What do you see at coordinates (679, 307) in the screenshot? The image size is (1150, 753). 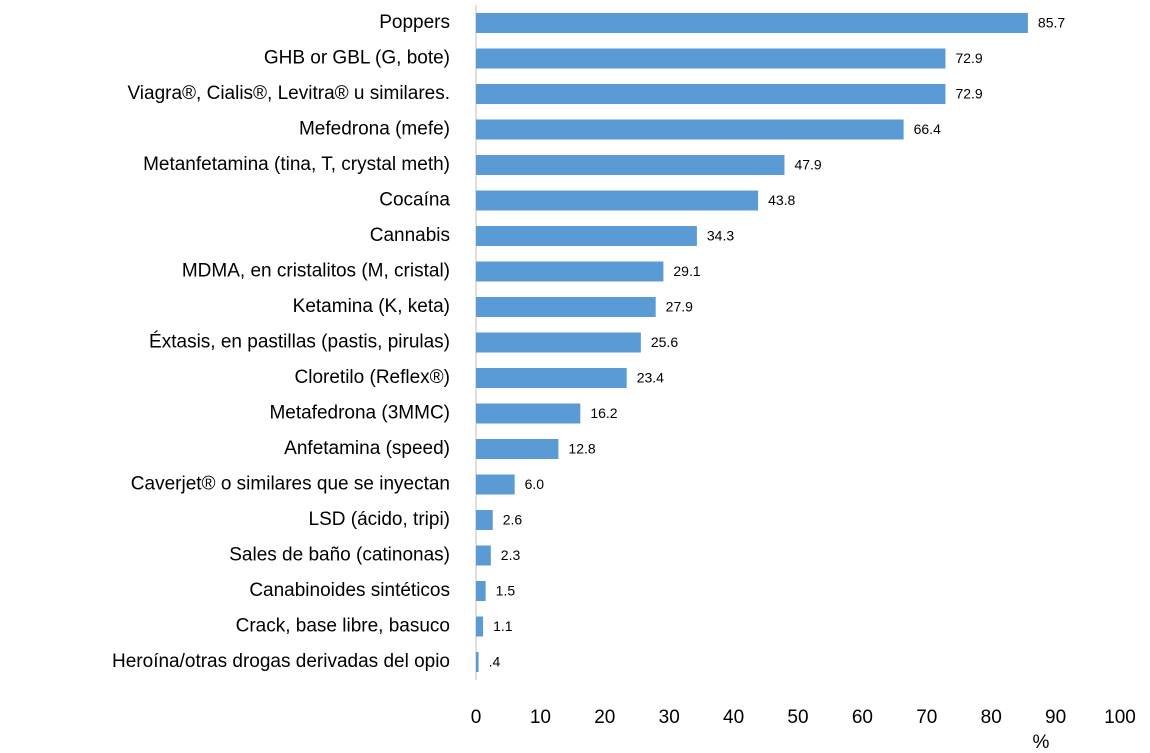 I see `value-label: 27.9` at bounding box center [679, 307].